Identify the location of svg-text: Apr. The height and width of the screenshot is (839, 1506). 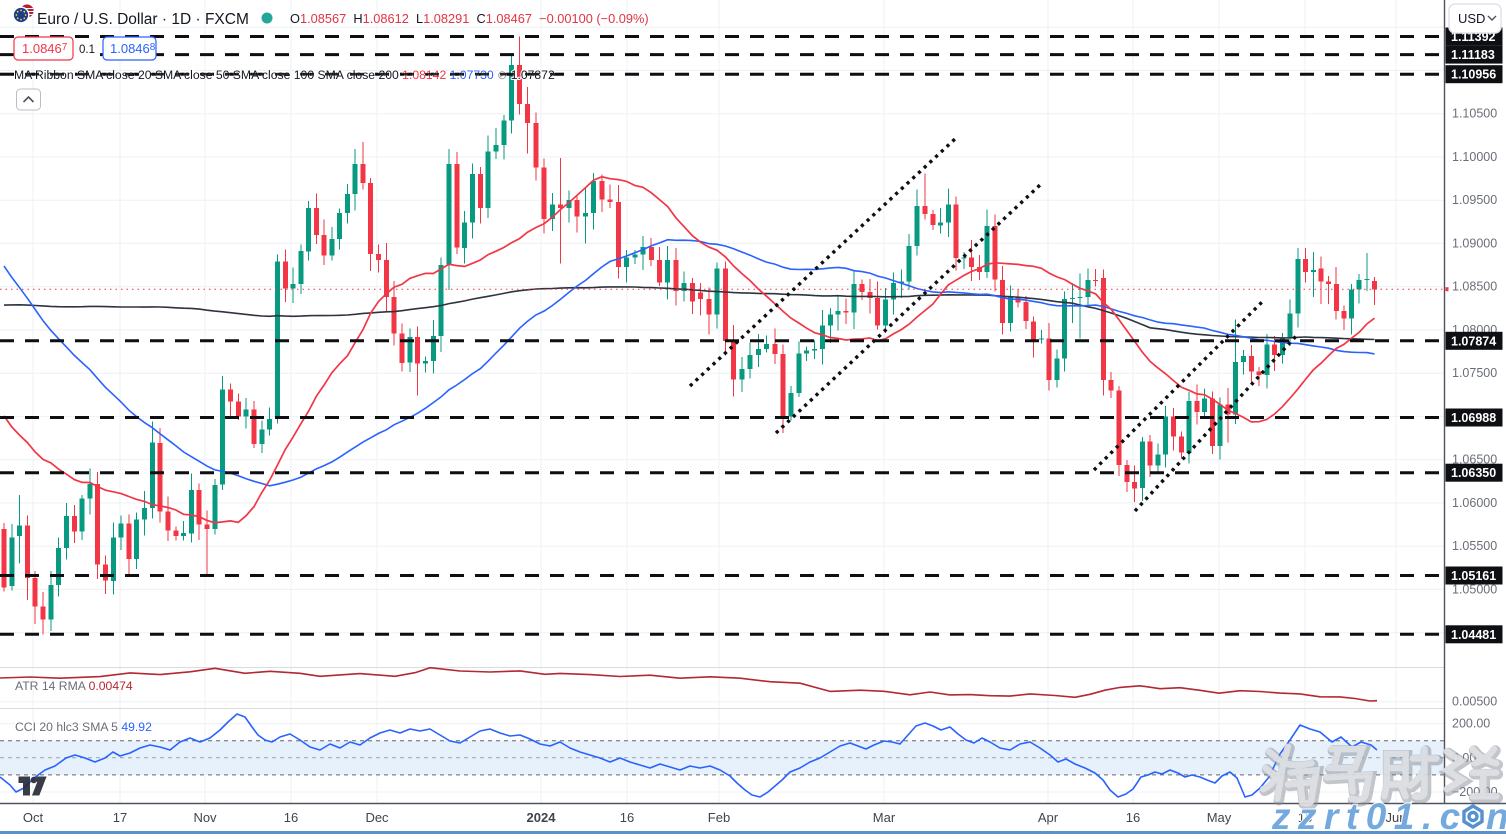
(1048, 817).